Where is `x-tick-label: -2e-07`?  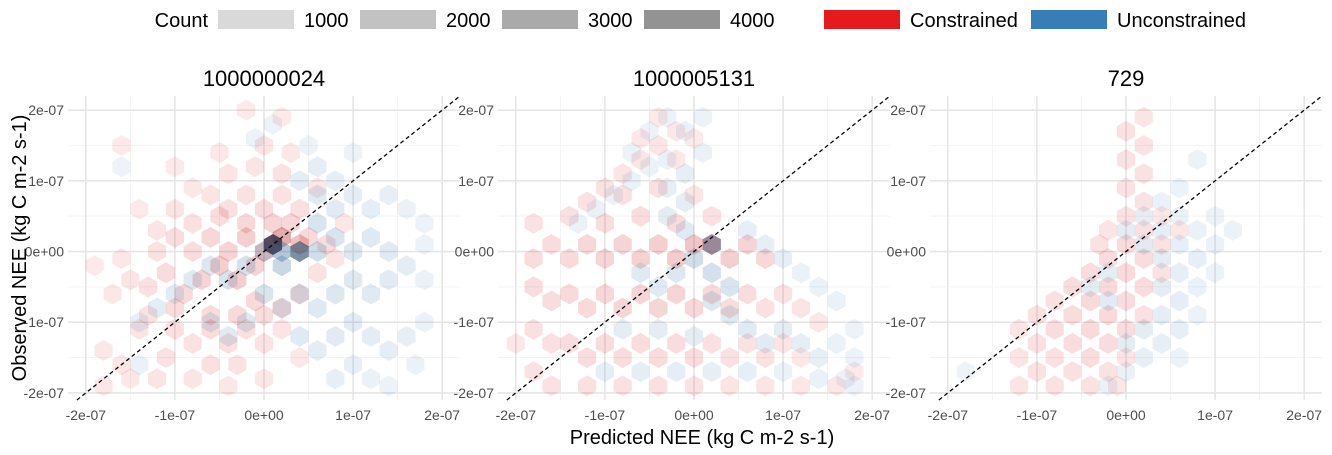
x-tick-label: -2e-07 is located at coordinates (516, 415).